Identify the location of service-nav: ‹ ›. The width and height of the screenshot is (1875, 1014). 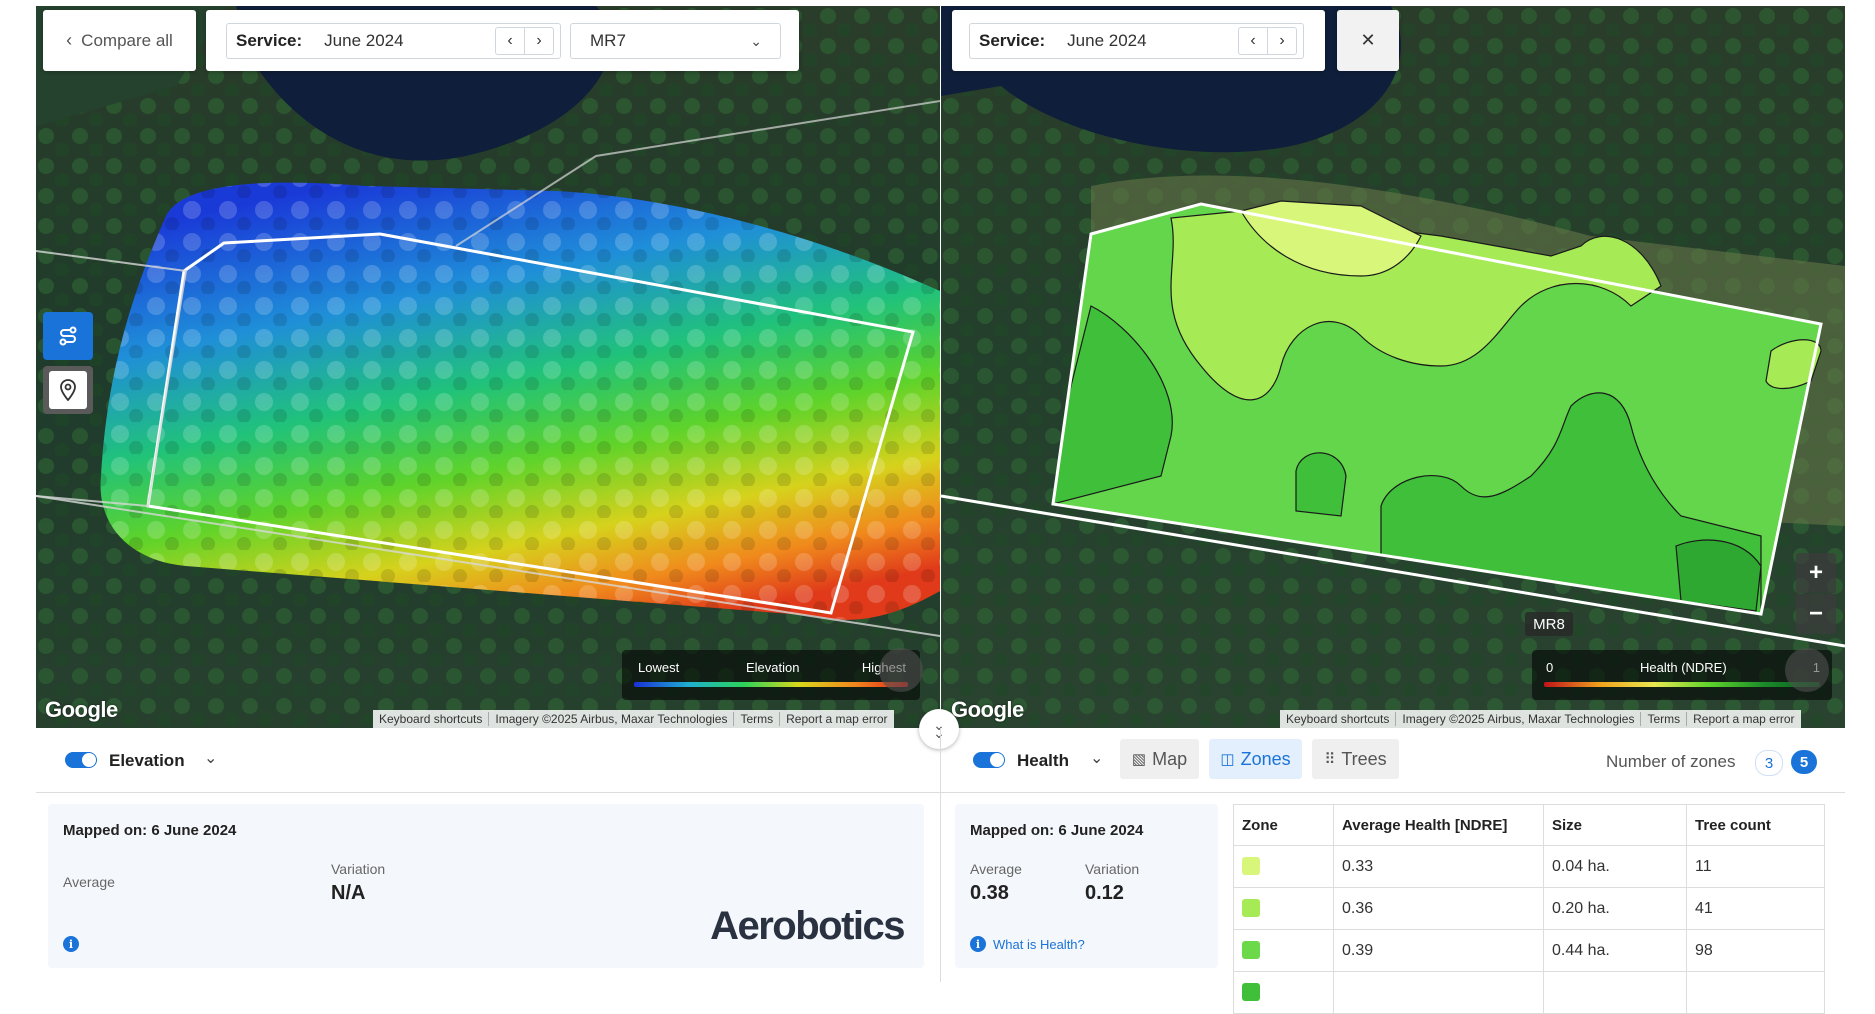
(524, 41).